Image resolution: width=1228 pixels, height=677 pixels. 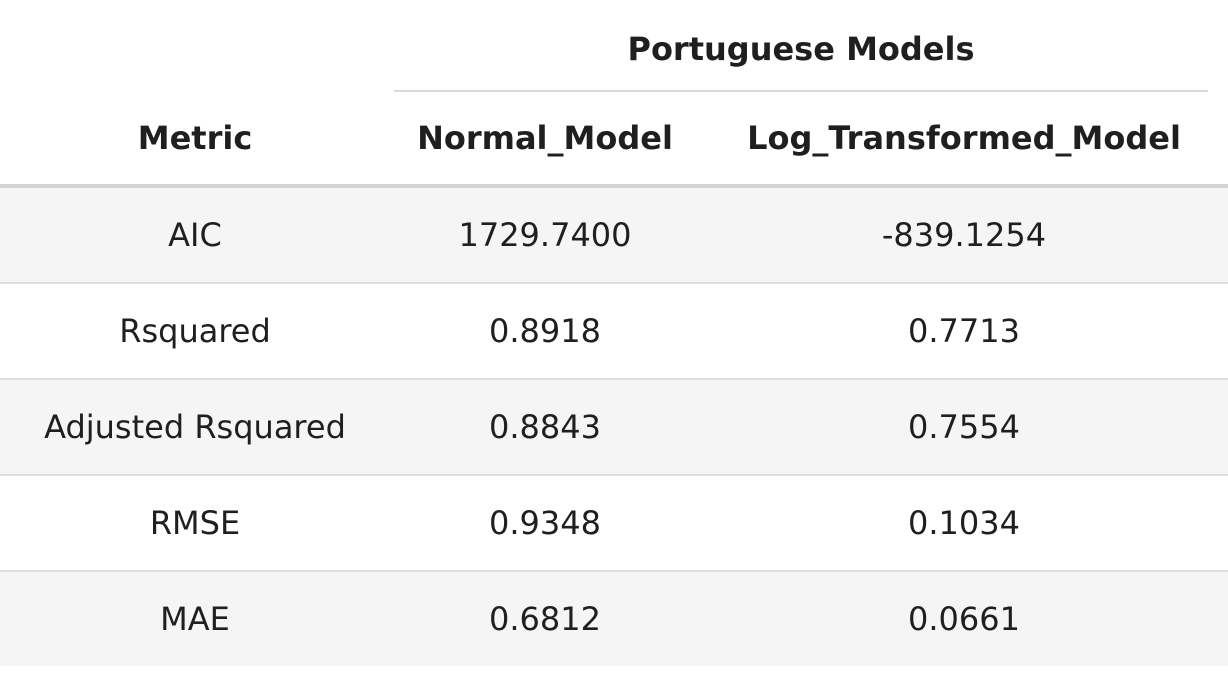 What do you see at coordinates (545, 618) in the screenshot?
I see `normal-model-cell: 0.6812` at bounding box center [545, 618].